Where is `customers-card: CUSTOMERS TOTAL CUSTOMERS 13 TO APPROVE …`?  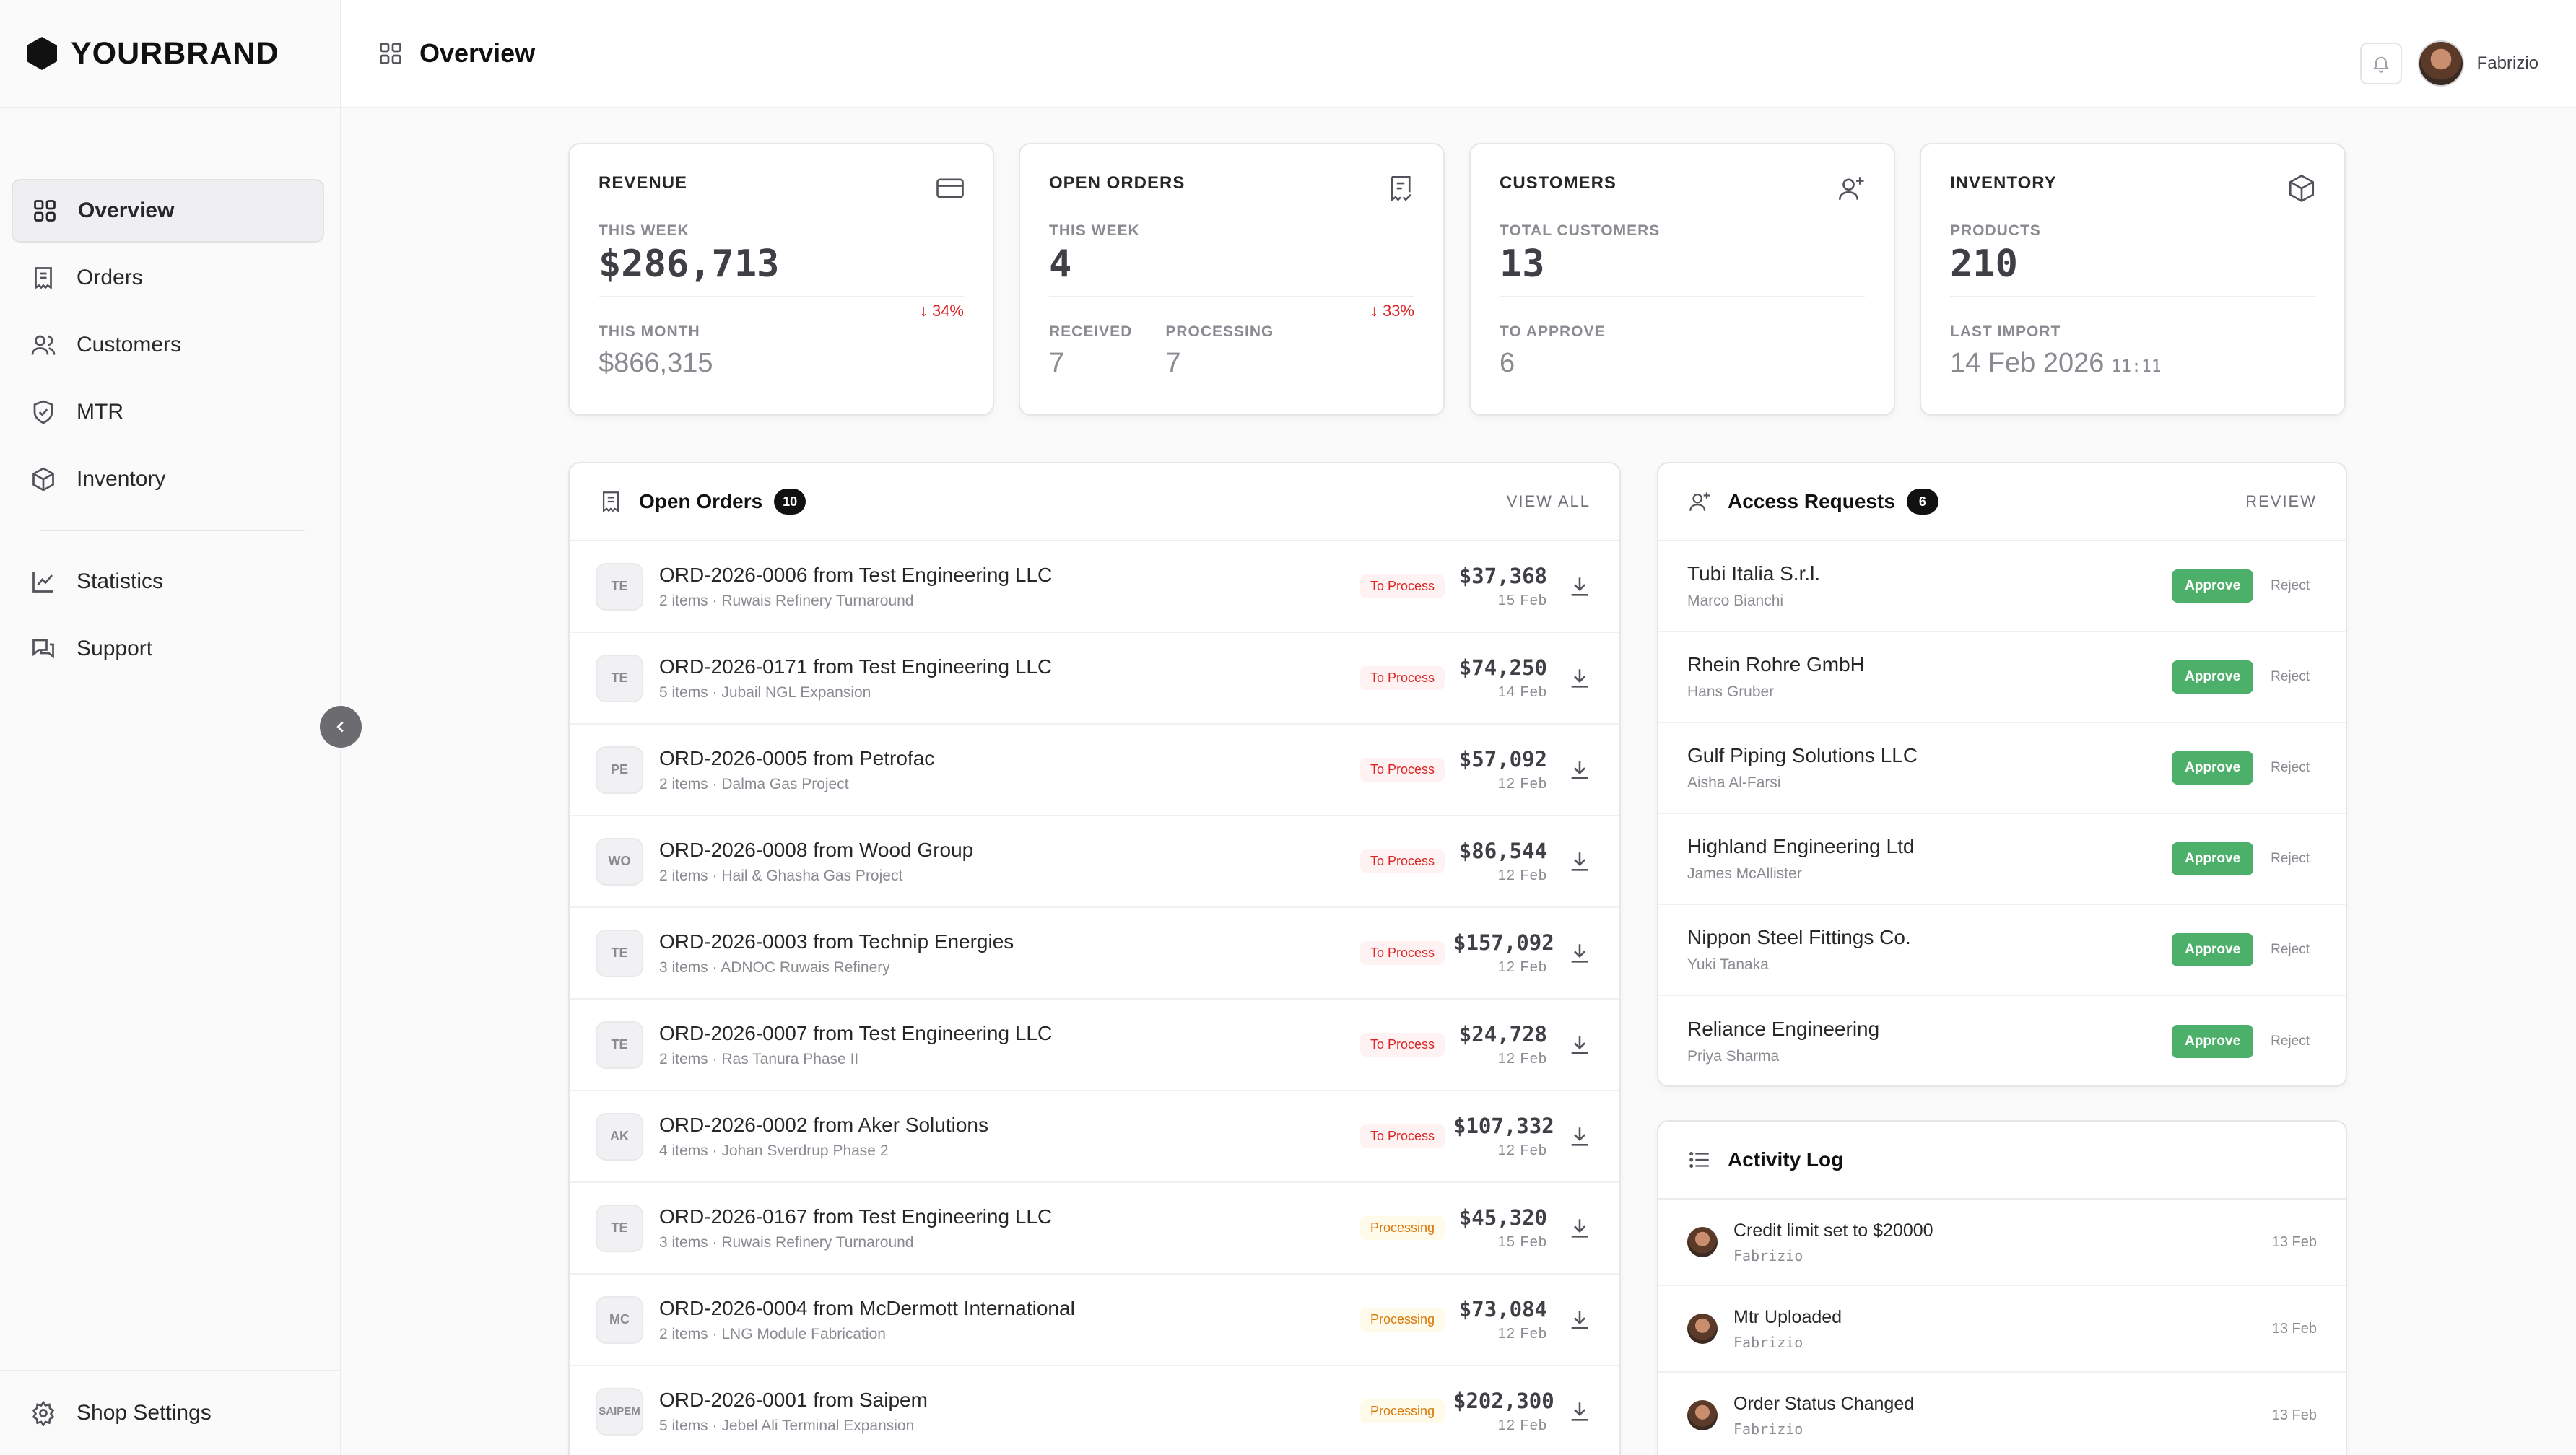
customers-card: CUSTOMERS TOTAL CUSTOMERS 13 TO APPROVE … is located at coordinates (1682, 279).